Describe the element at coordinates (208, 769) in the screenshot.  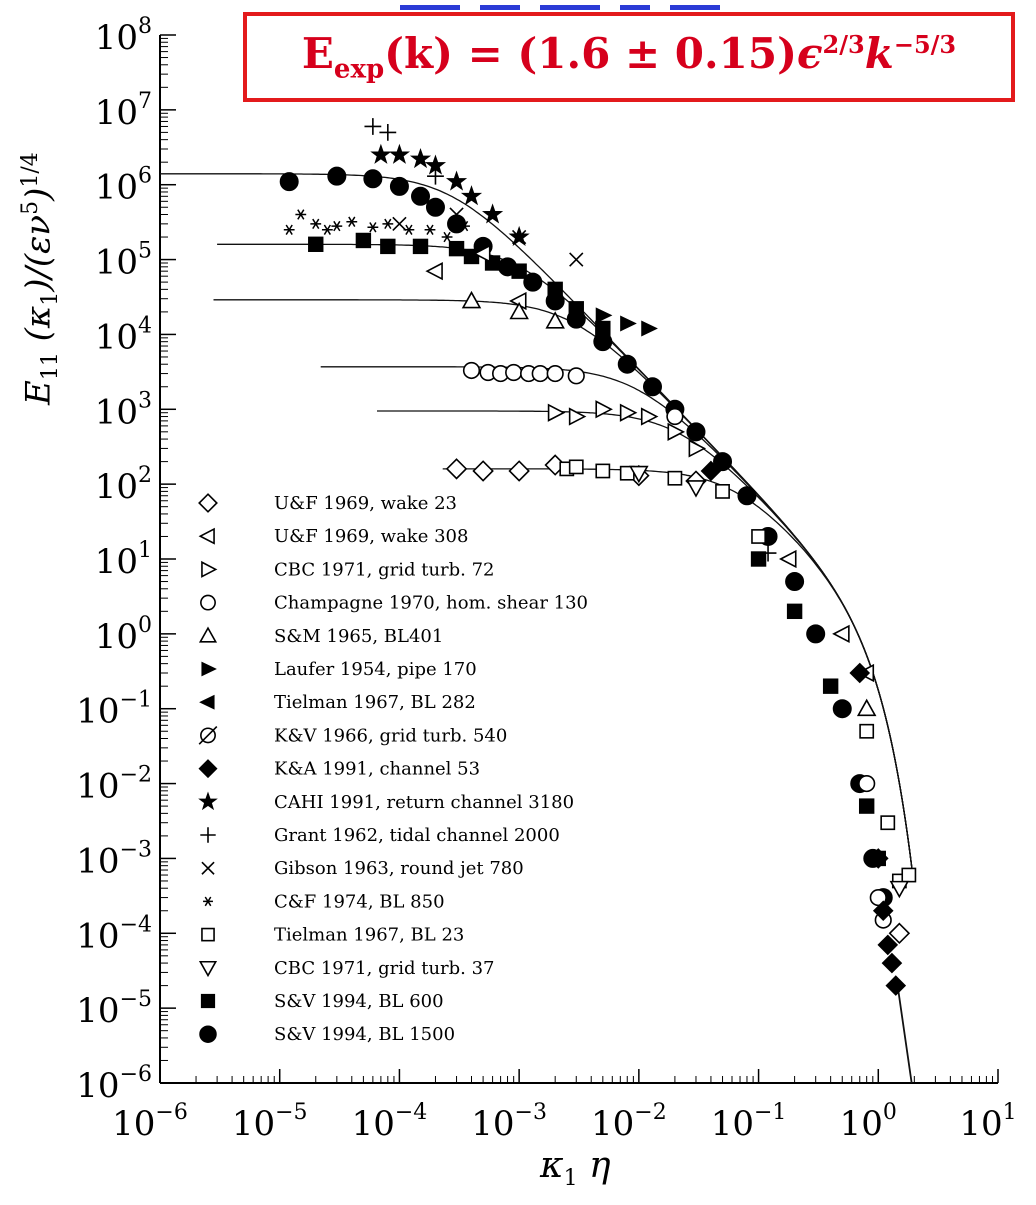
I see `legend-marker-diamond-filled` at that location.